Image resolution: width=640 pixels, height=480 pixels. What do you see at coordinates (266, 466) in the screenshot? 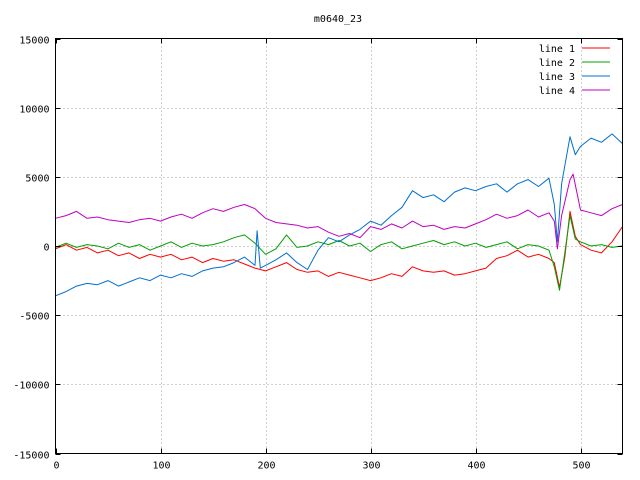
I see `x-tick-label: 200` at bounding box center [266, 466].